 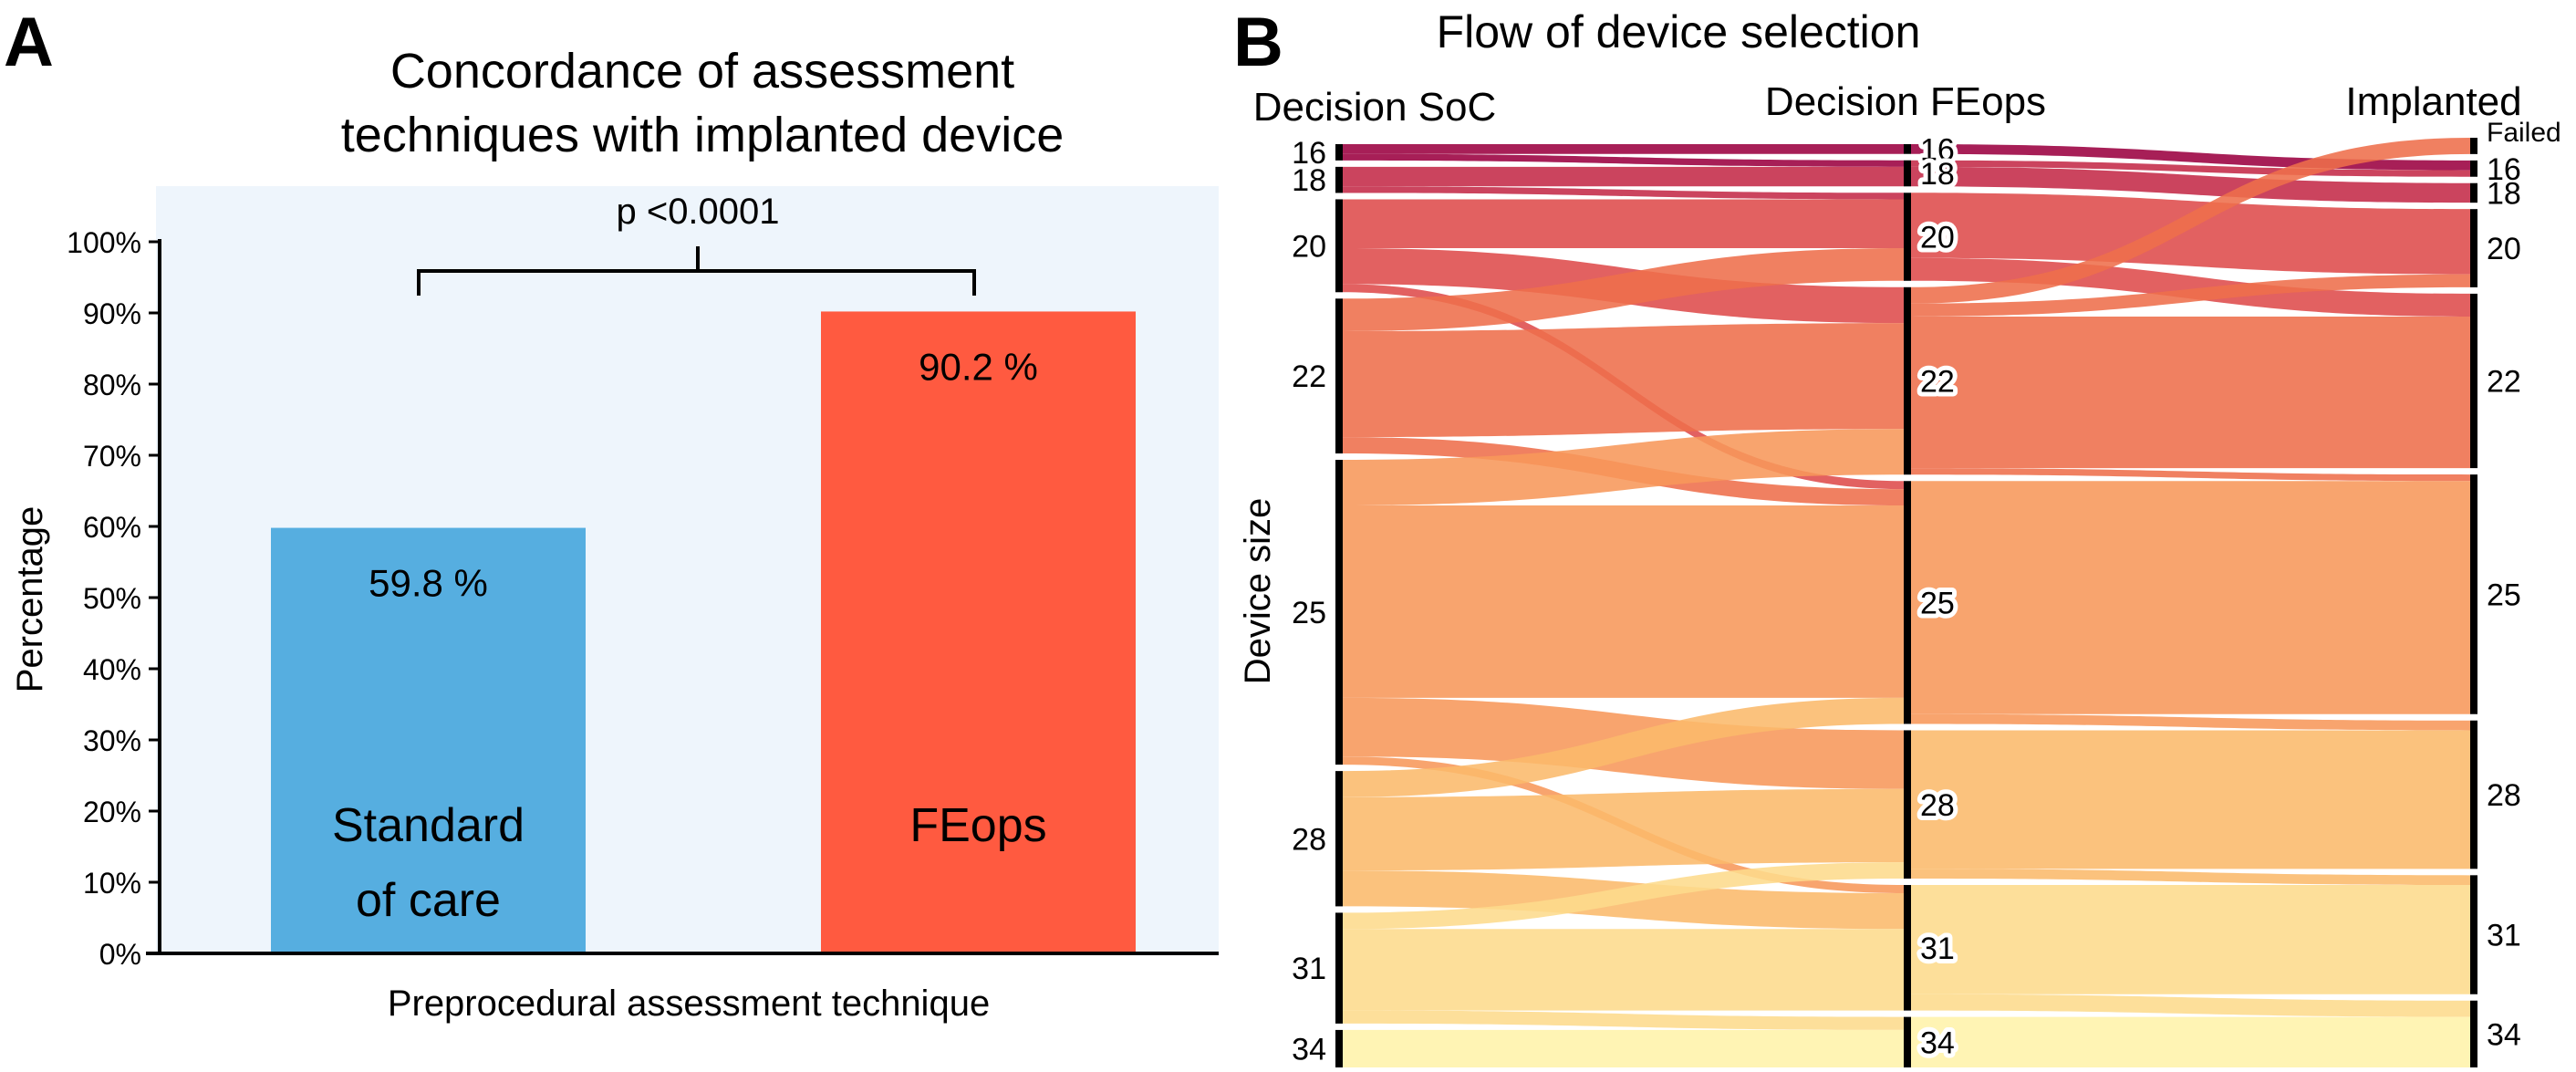 What do you see at coordinates (428, 740) in the screenshot?
I see `bar-standard-of-care` at bounding box center [428, 740].